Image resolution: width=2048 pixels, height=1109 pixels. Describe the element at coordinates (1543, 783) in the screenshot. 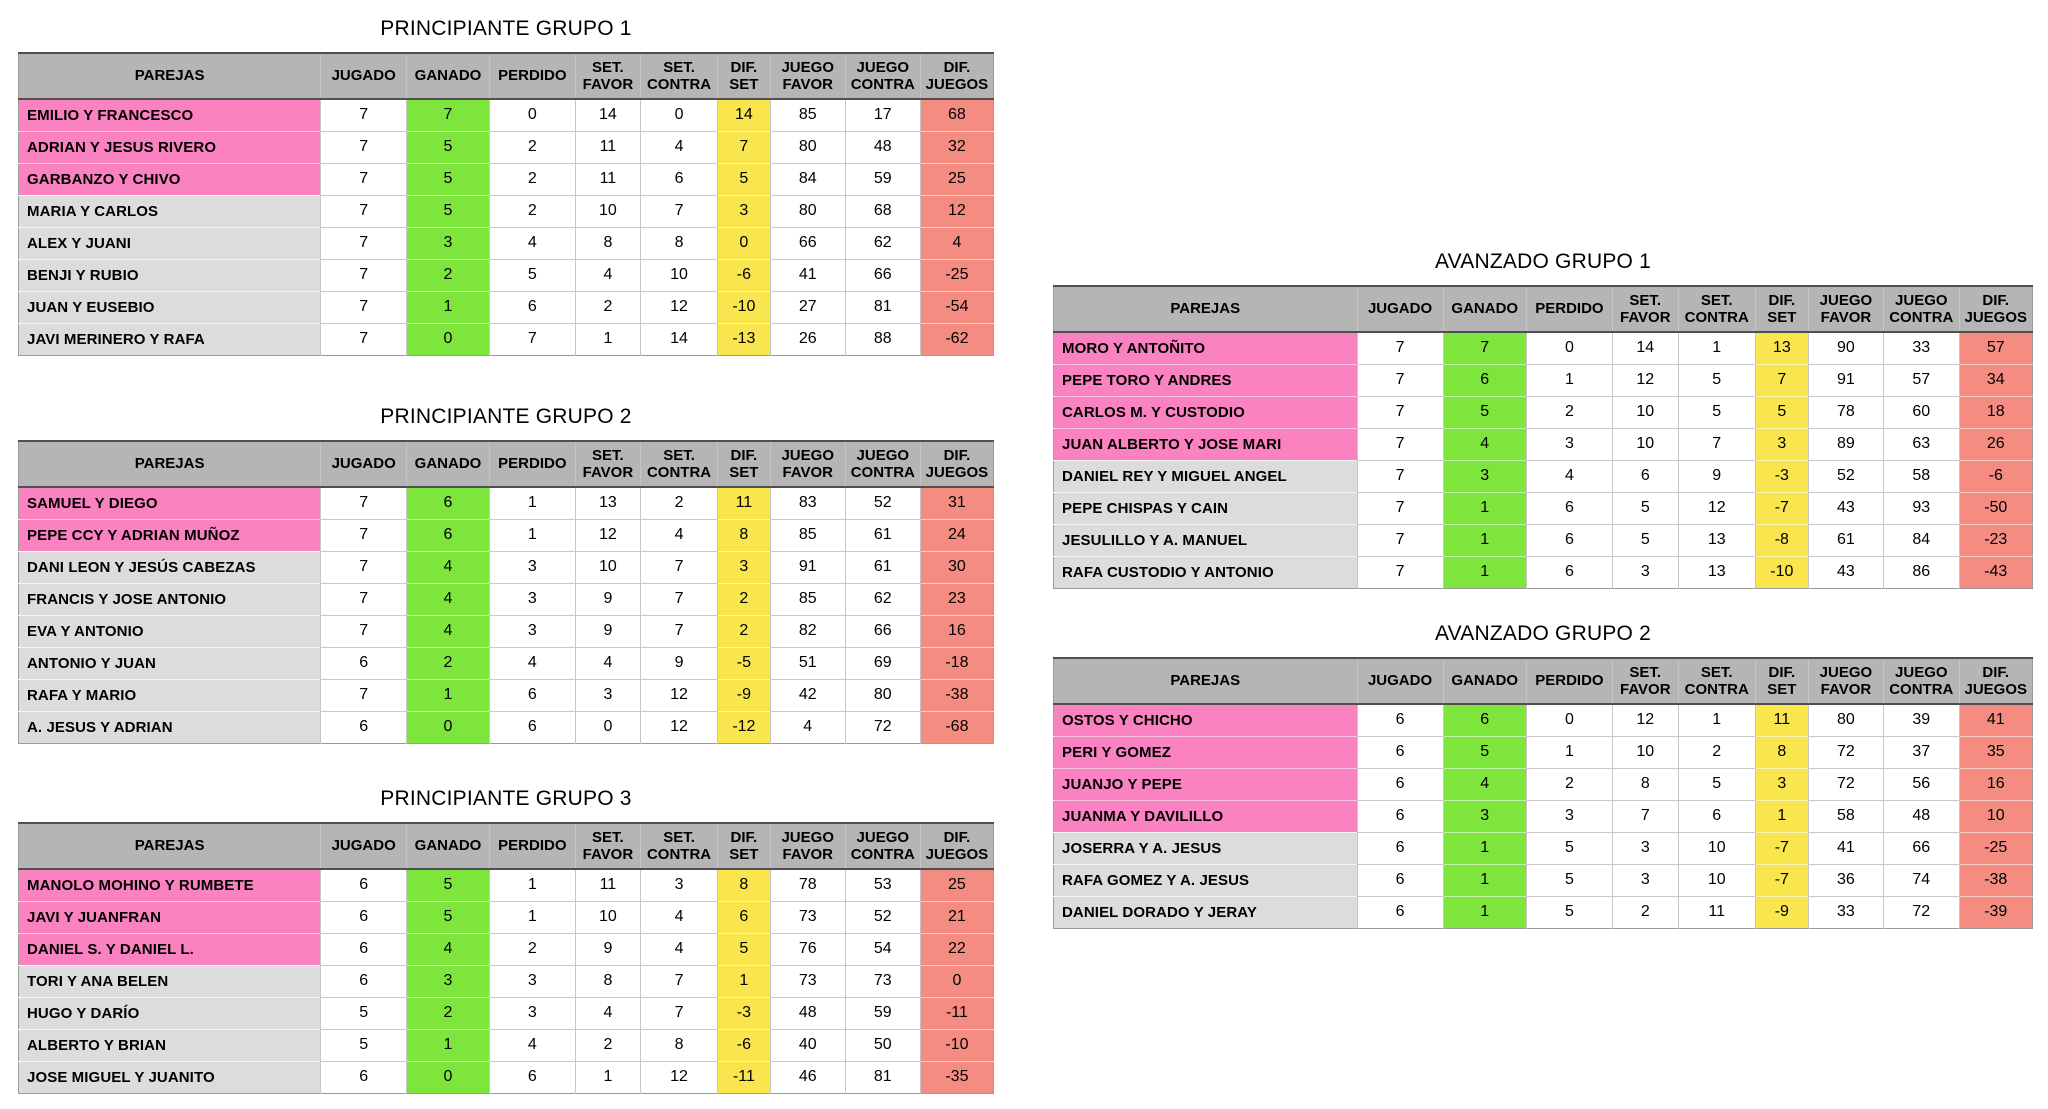

I see `table-row: JUANJO Y PEPE 6 4 2 8 5 3 72 56 16` at that location.